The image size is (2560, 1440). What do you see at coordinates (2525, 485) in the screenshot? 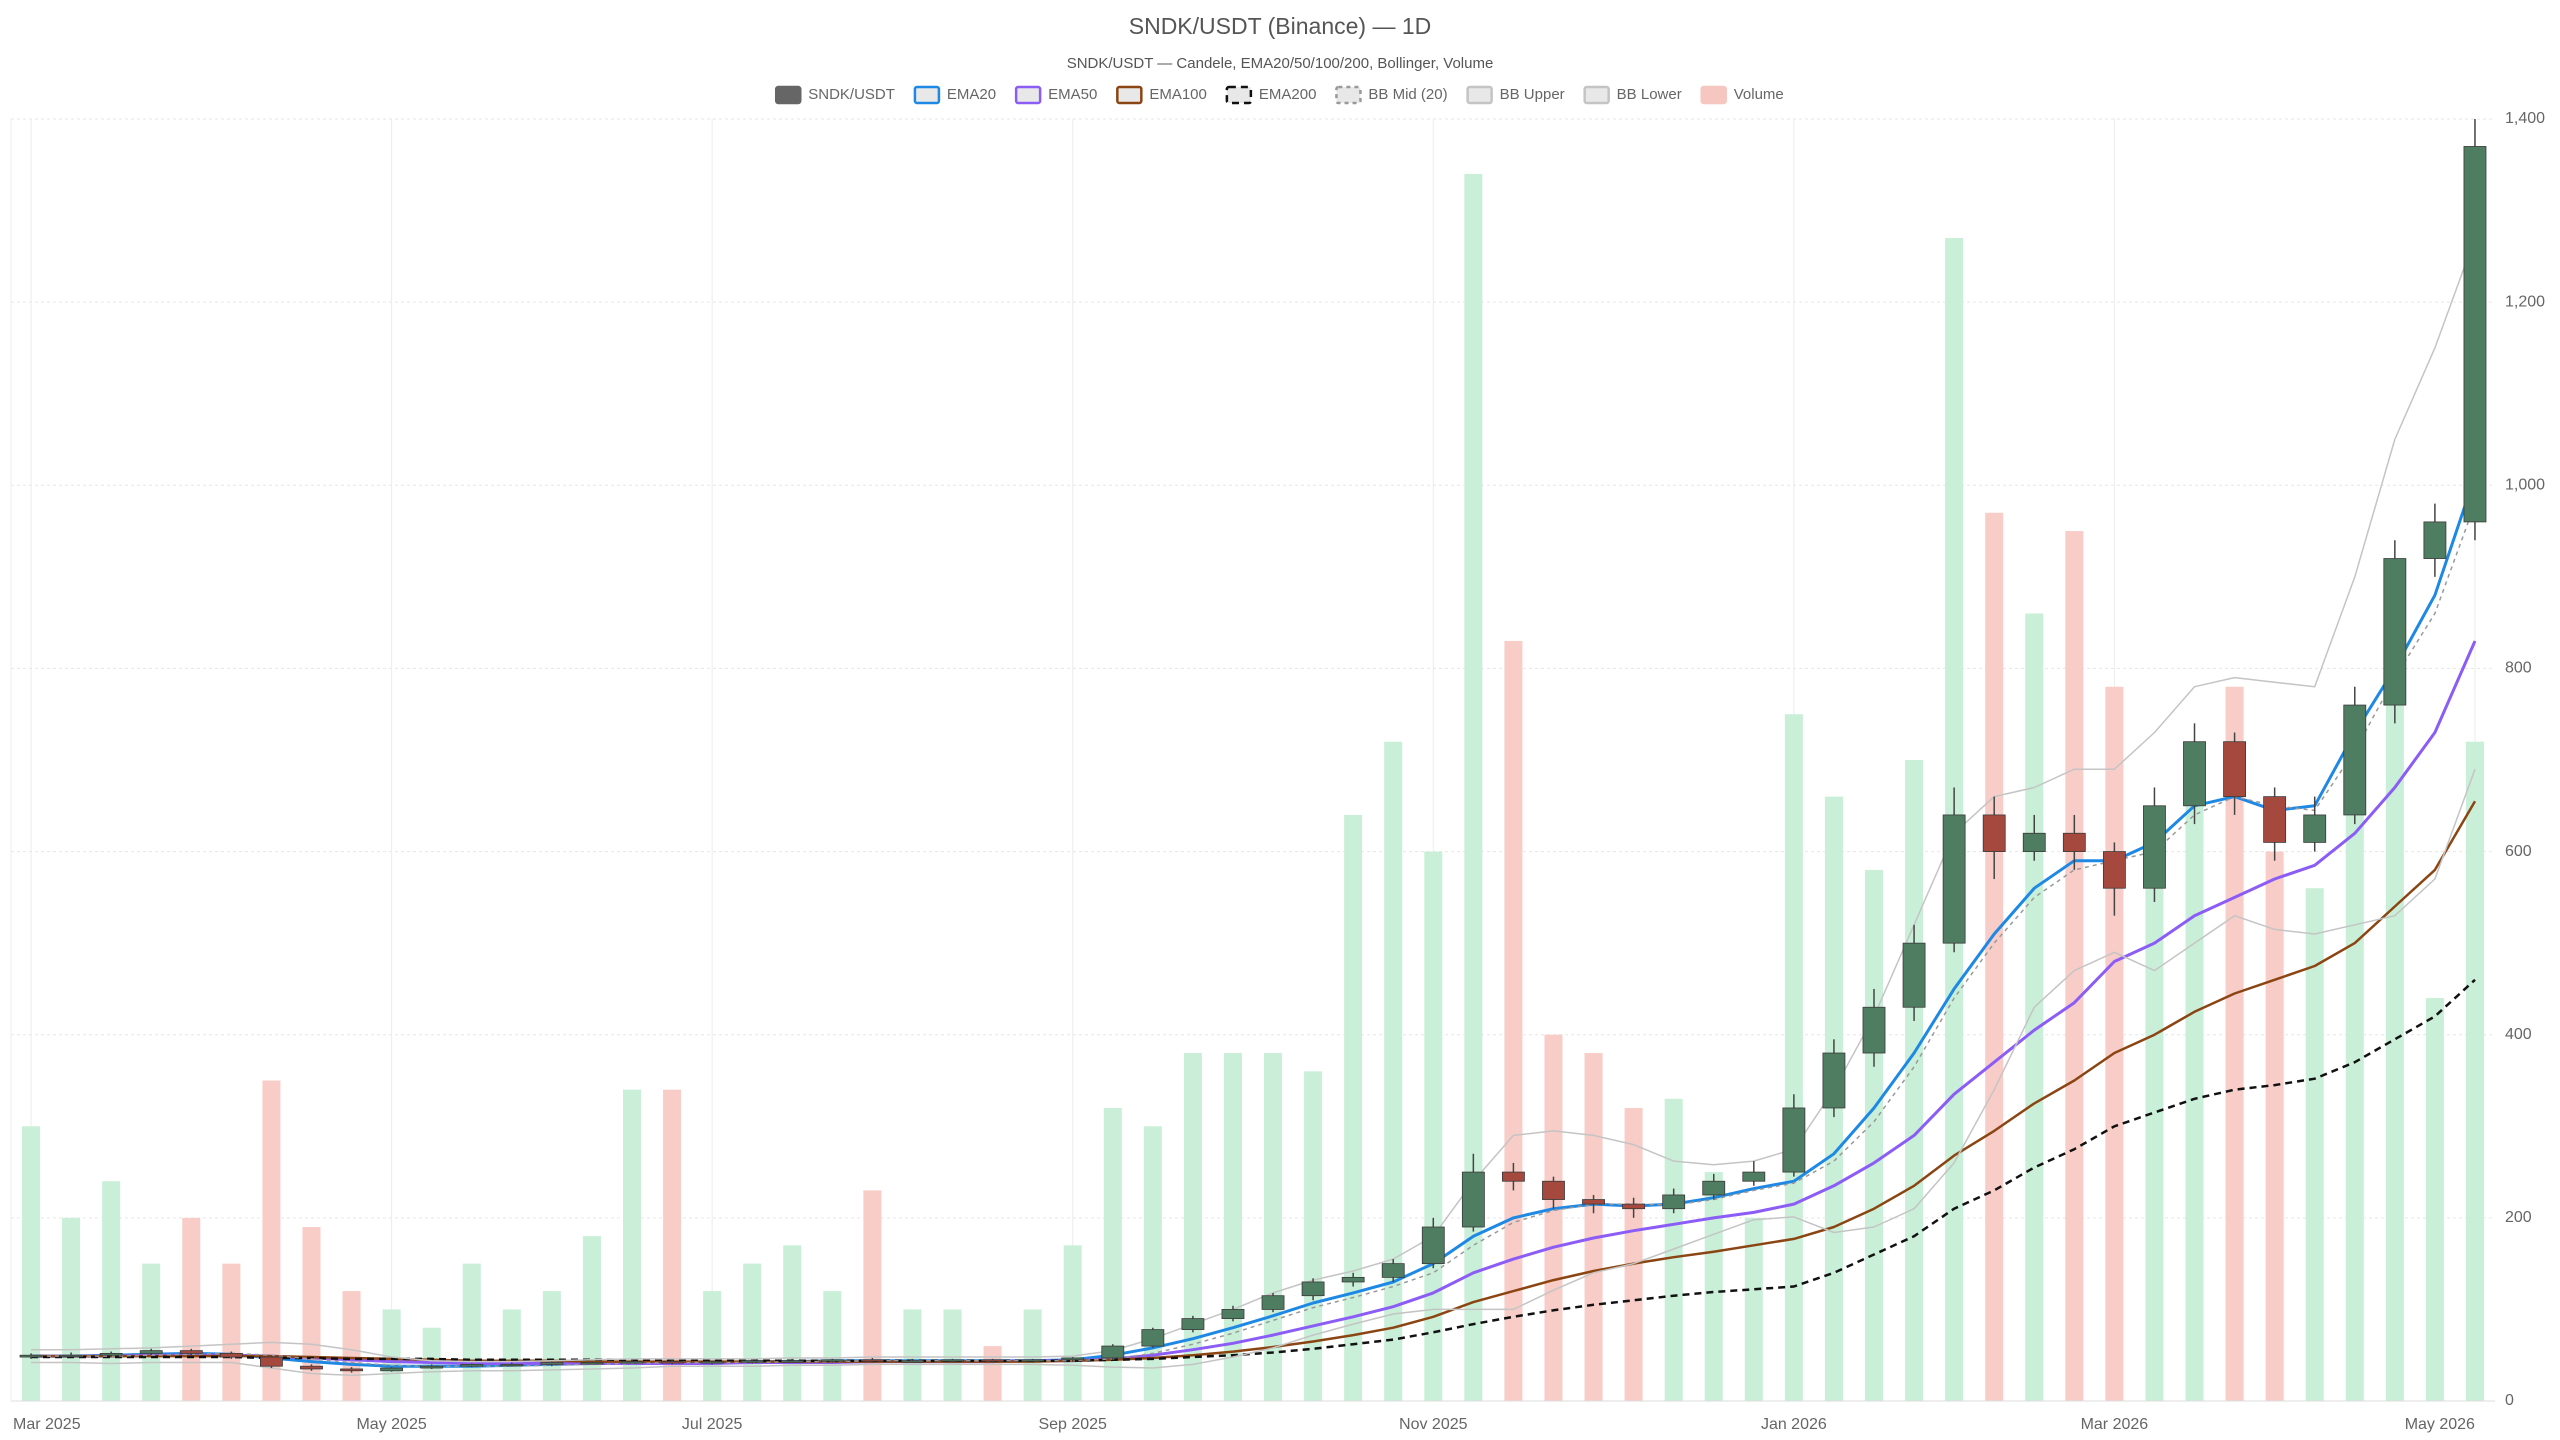
I see `y-tick-label: 1,000` at bounding box center [2525, 485].